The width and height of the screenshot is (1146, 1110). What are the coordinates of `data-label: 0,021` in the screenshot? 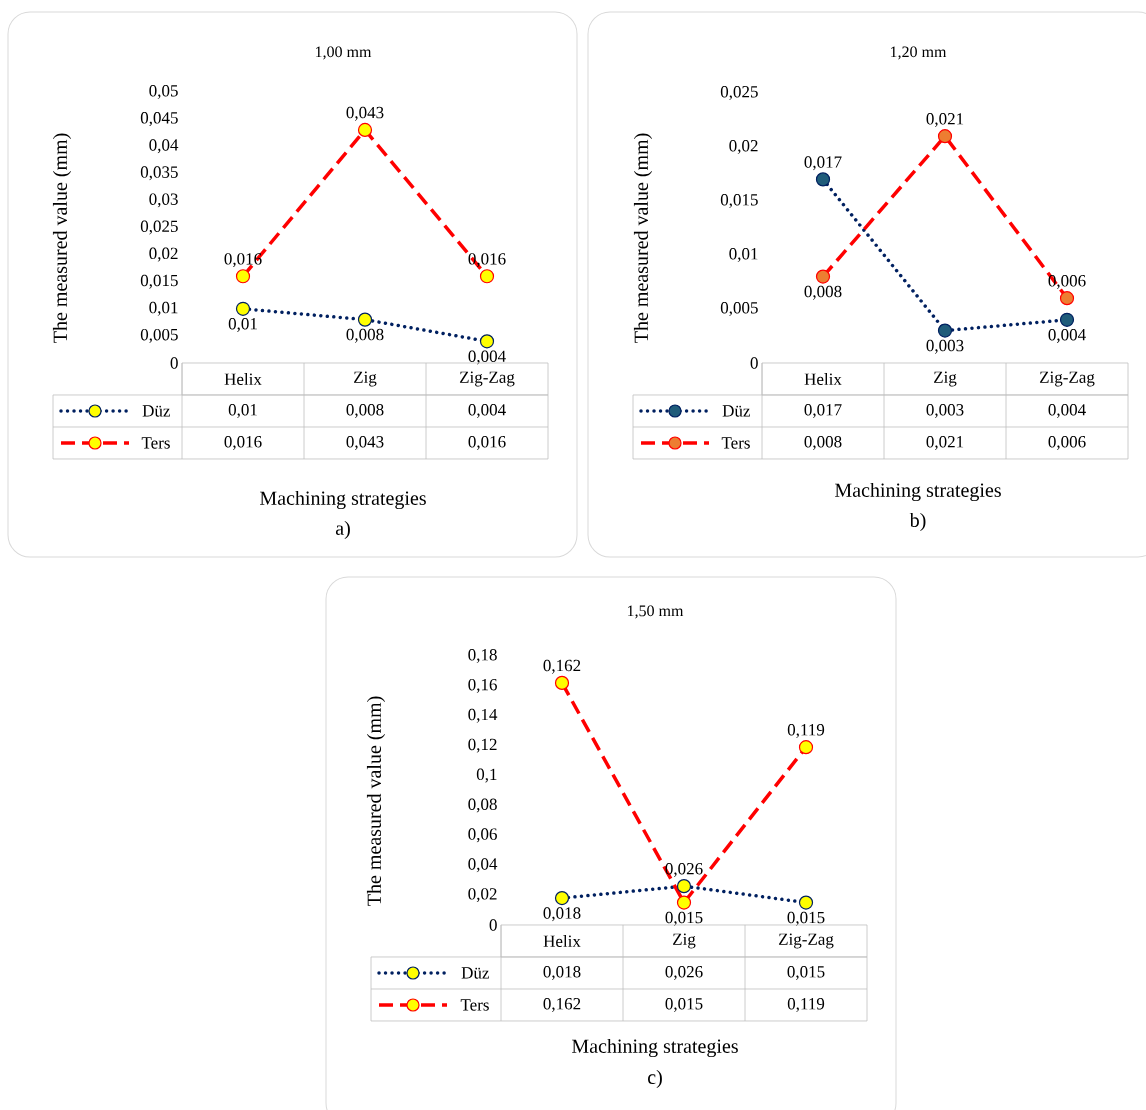 It's located at (945, 443).